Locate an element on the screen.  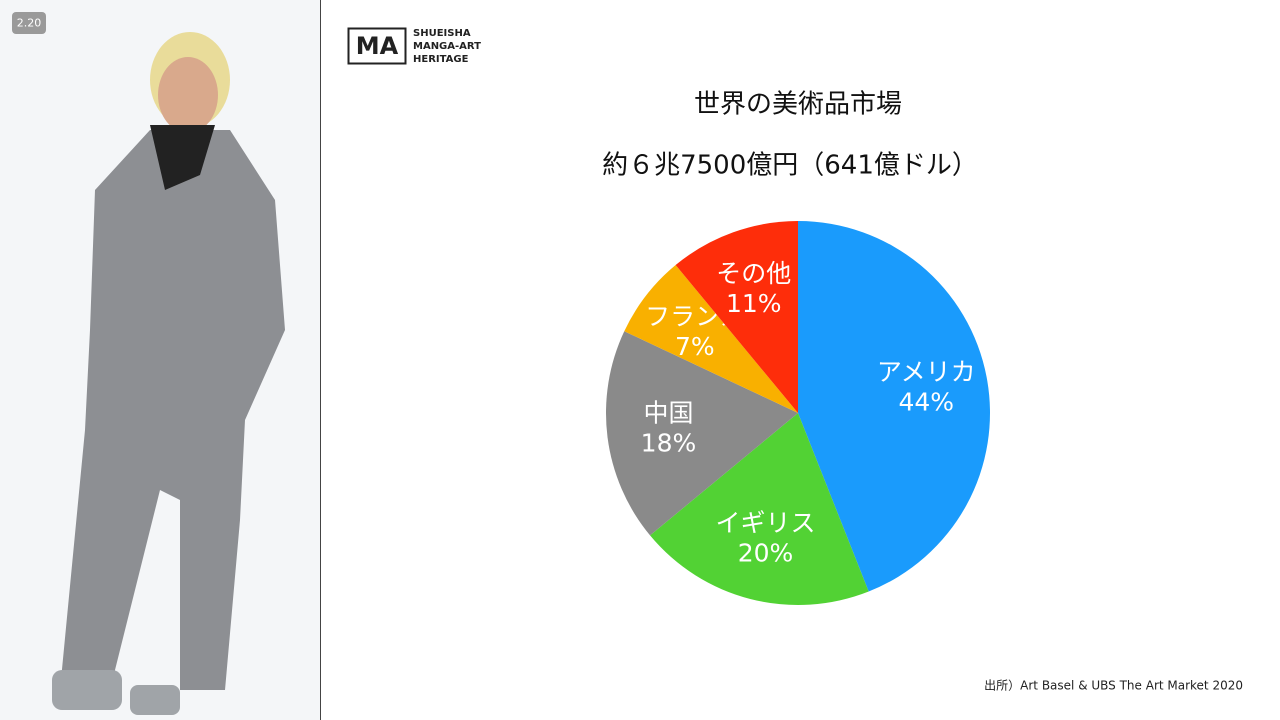
logo-box is located at coordinates (377, 46).